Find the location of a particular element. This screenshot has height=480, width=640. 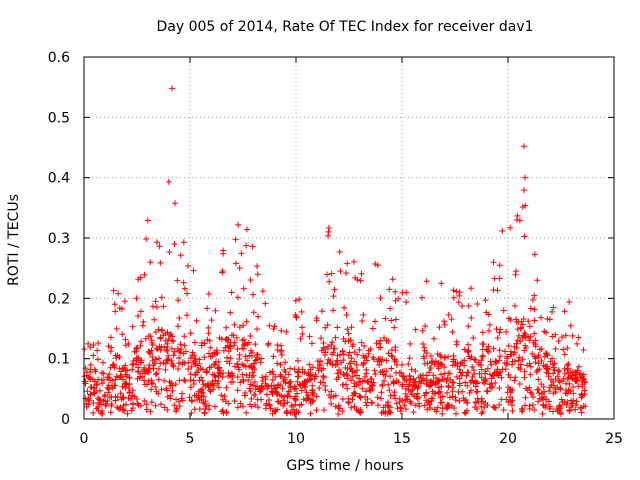

x-tick-label: 0 is located at coordinates (84, 439).